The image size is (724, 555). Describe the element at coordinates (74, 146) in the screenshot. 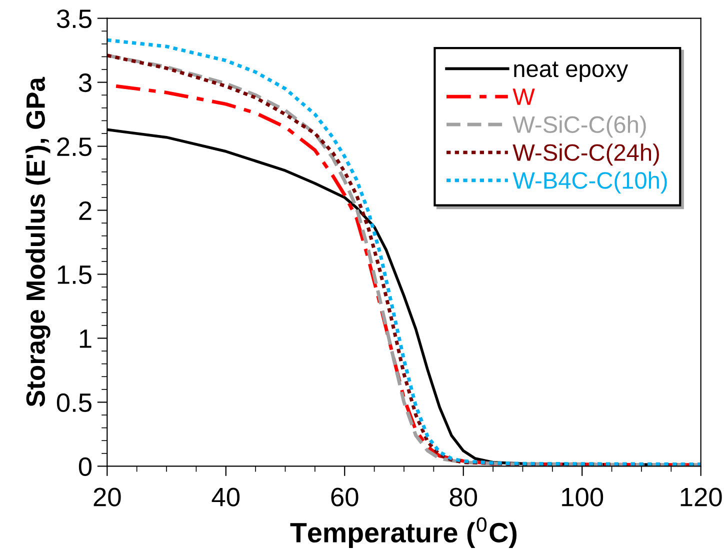

I see `y-tick-label: 2.5` at that location.